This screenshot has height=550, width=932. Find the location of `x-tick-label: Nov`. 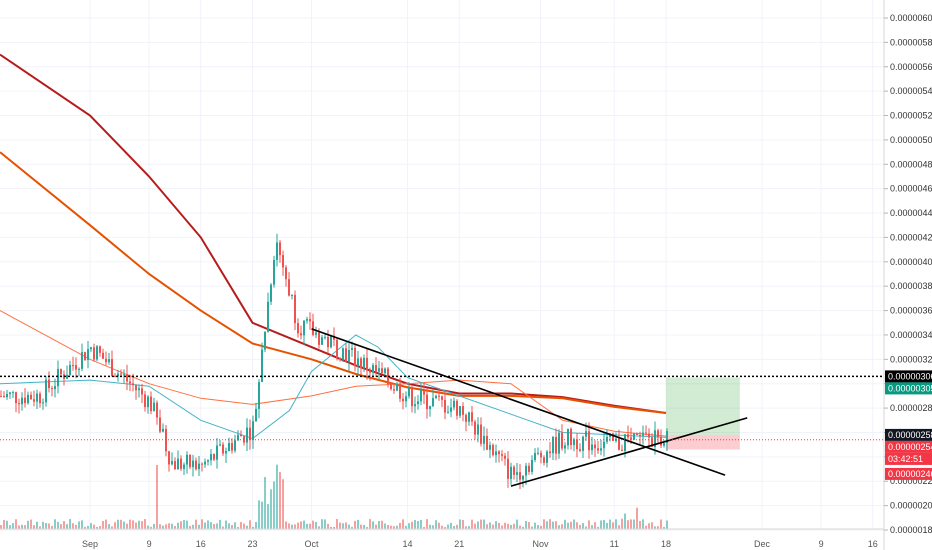

x-tick-label: Nov is located at coordinates (540, 544).